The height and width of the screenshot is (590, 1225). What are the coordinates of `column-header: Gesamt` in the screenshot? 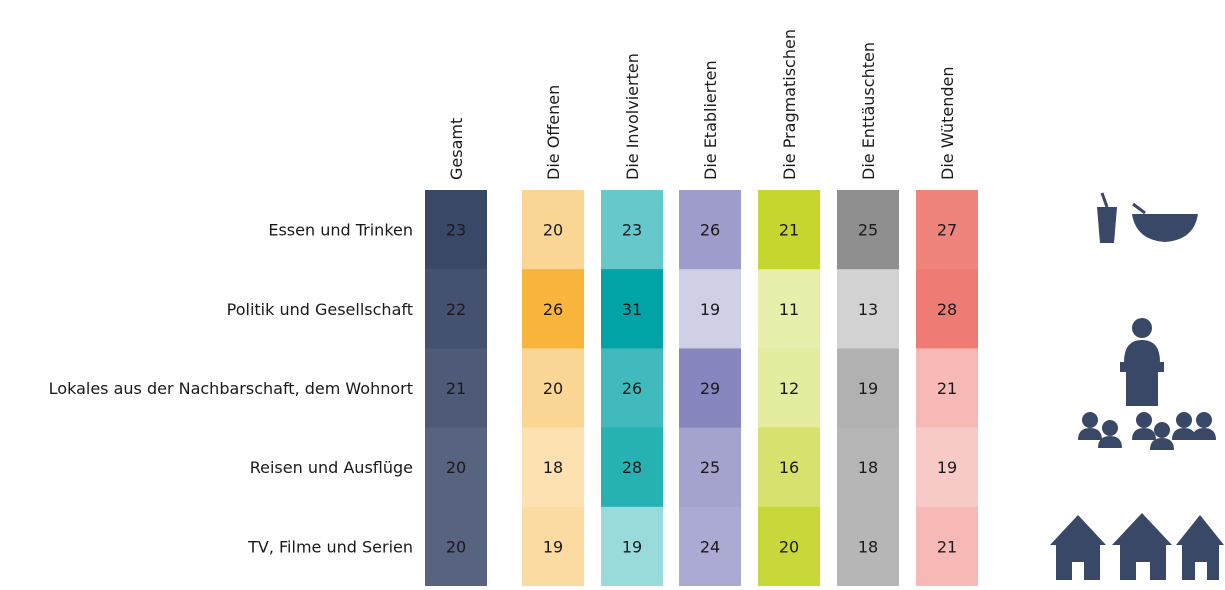 It's located at (456, 149).